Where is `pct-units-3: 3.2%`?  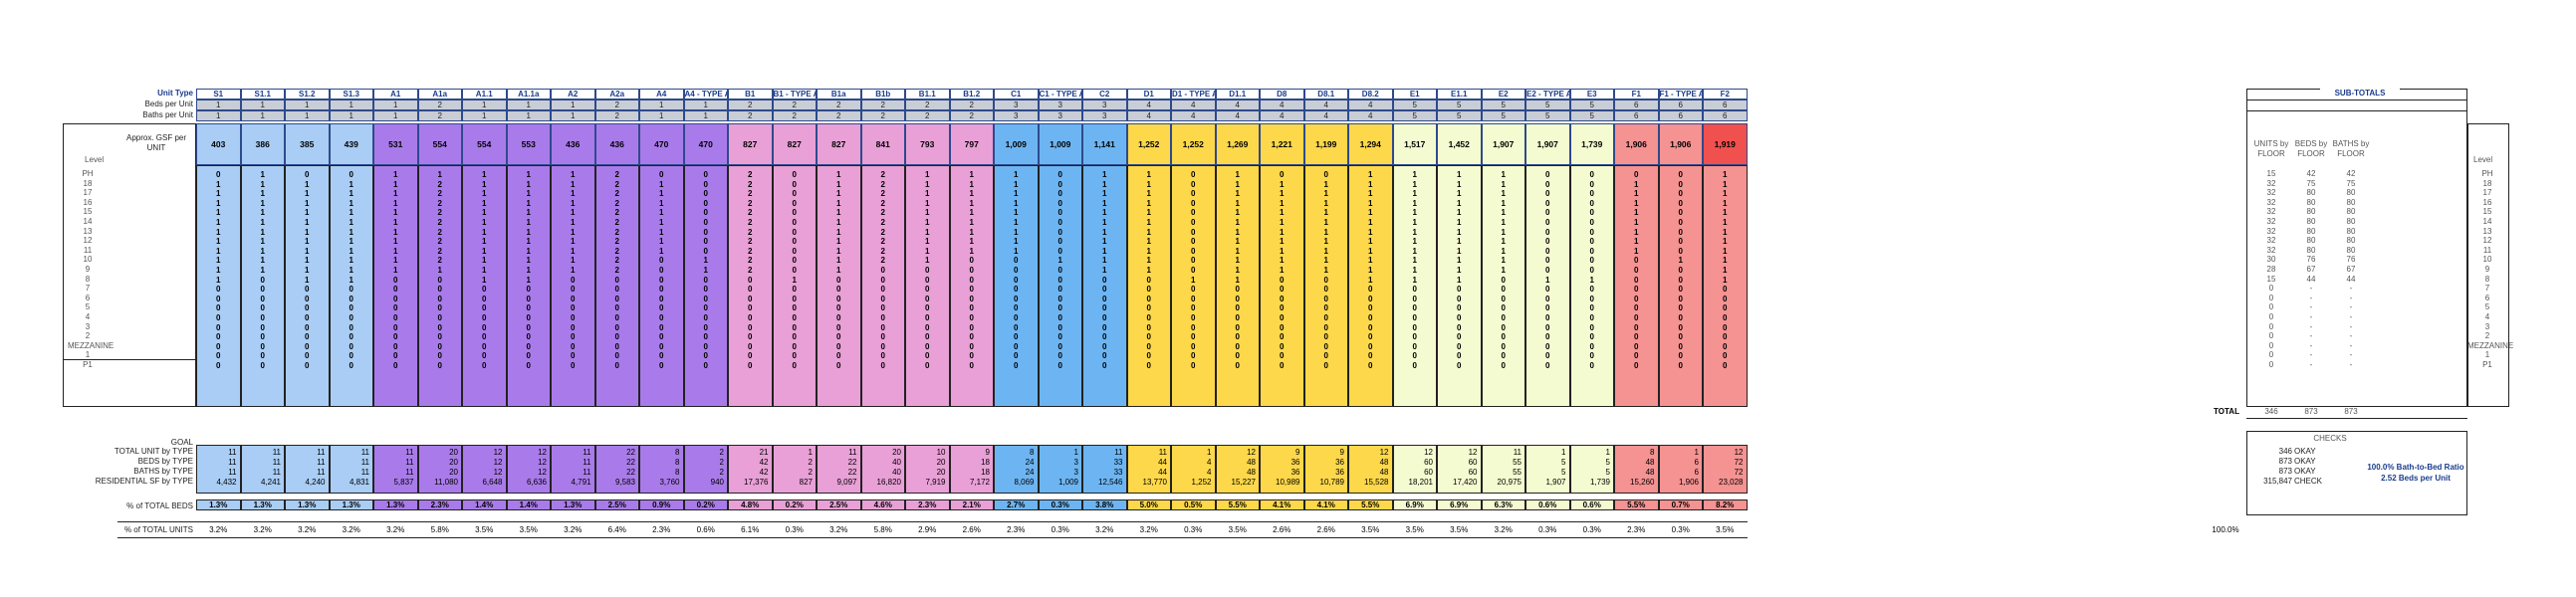
pct-units-3: 3.2% is located at coordinates (351, 529).